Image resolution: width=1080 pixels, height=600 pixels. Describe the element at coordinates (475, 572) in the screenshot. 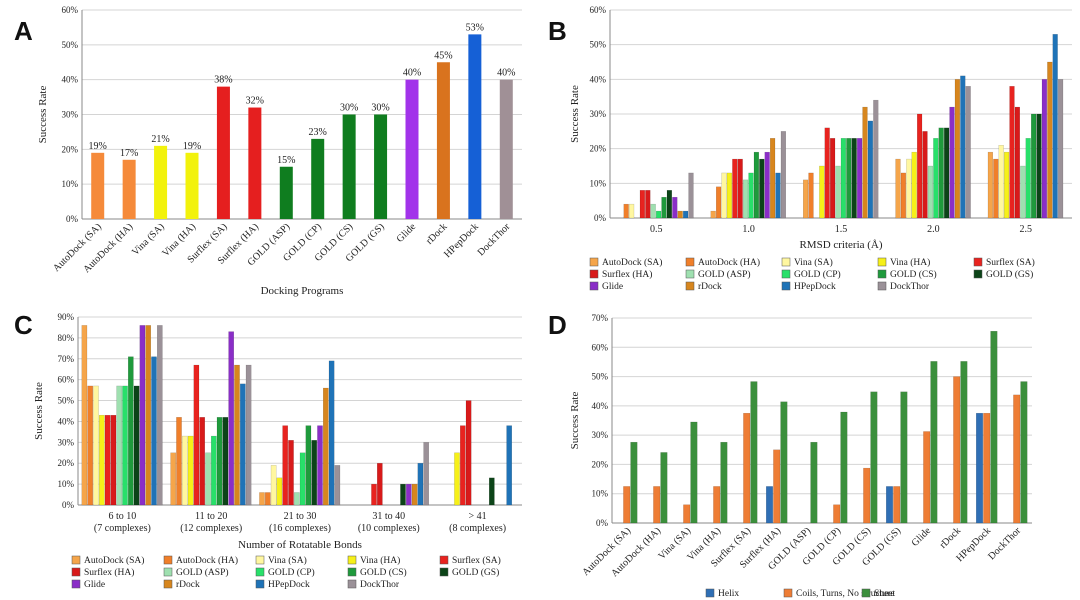

I see `legend-label-gold-gs: GOLD (GS)` at that location.